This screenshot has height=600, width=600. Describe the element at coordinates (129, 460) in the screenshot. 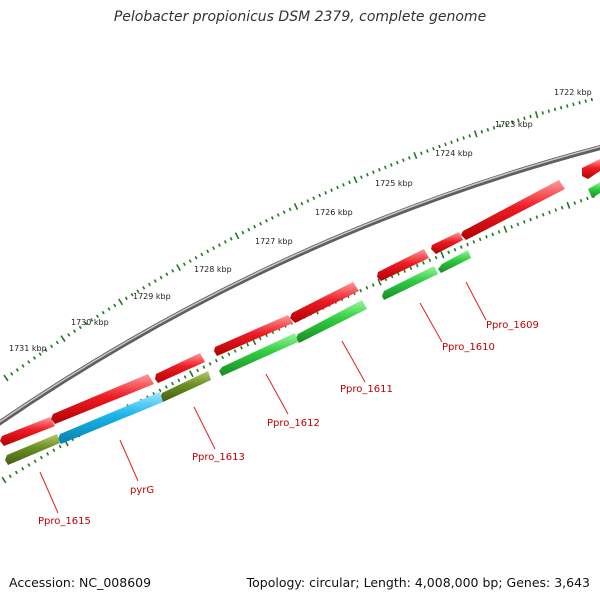

I see `leader-pyrg` at that location.